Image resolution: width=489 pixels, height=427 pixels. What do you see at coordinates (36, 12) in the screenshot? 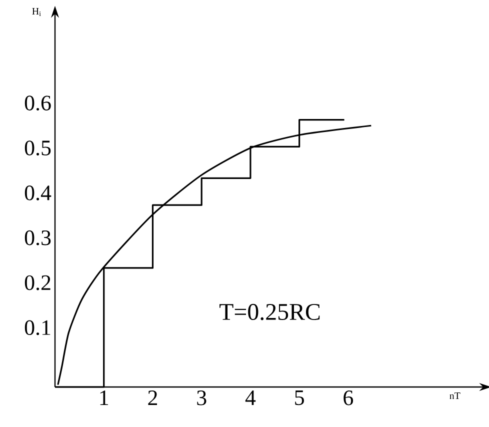
I see `y-axis-title: H$_{i}$` at bounding box center [36, 12].